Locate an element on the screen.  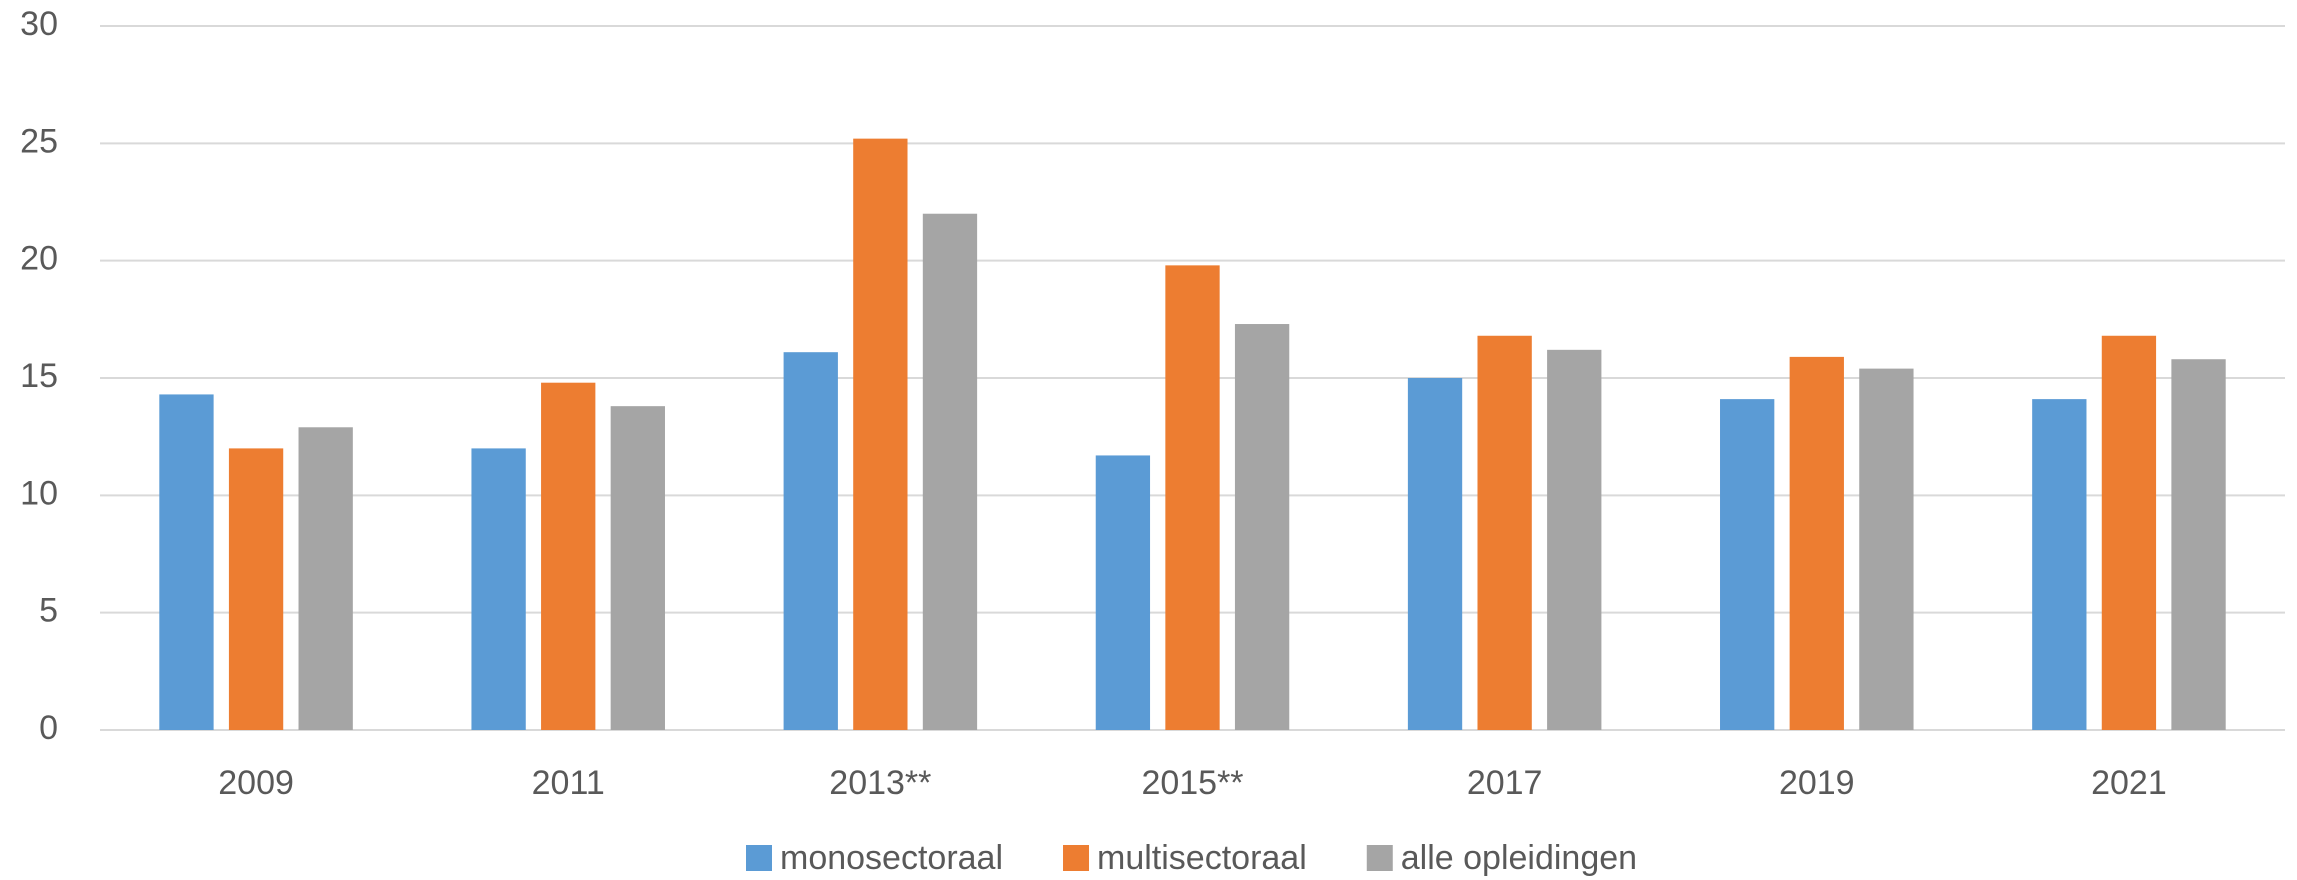
x-tick-label: 2009 is located at coordinates (256, 783).